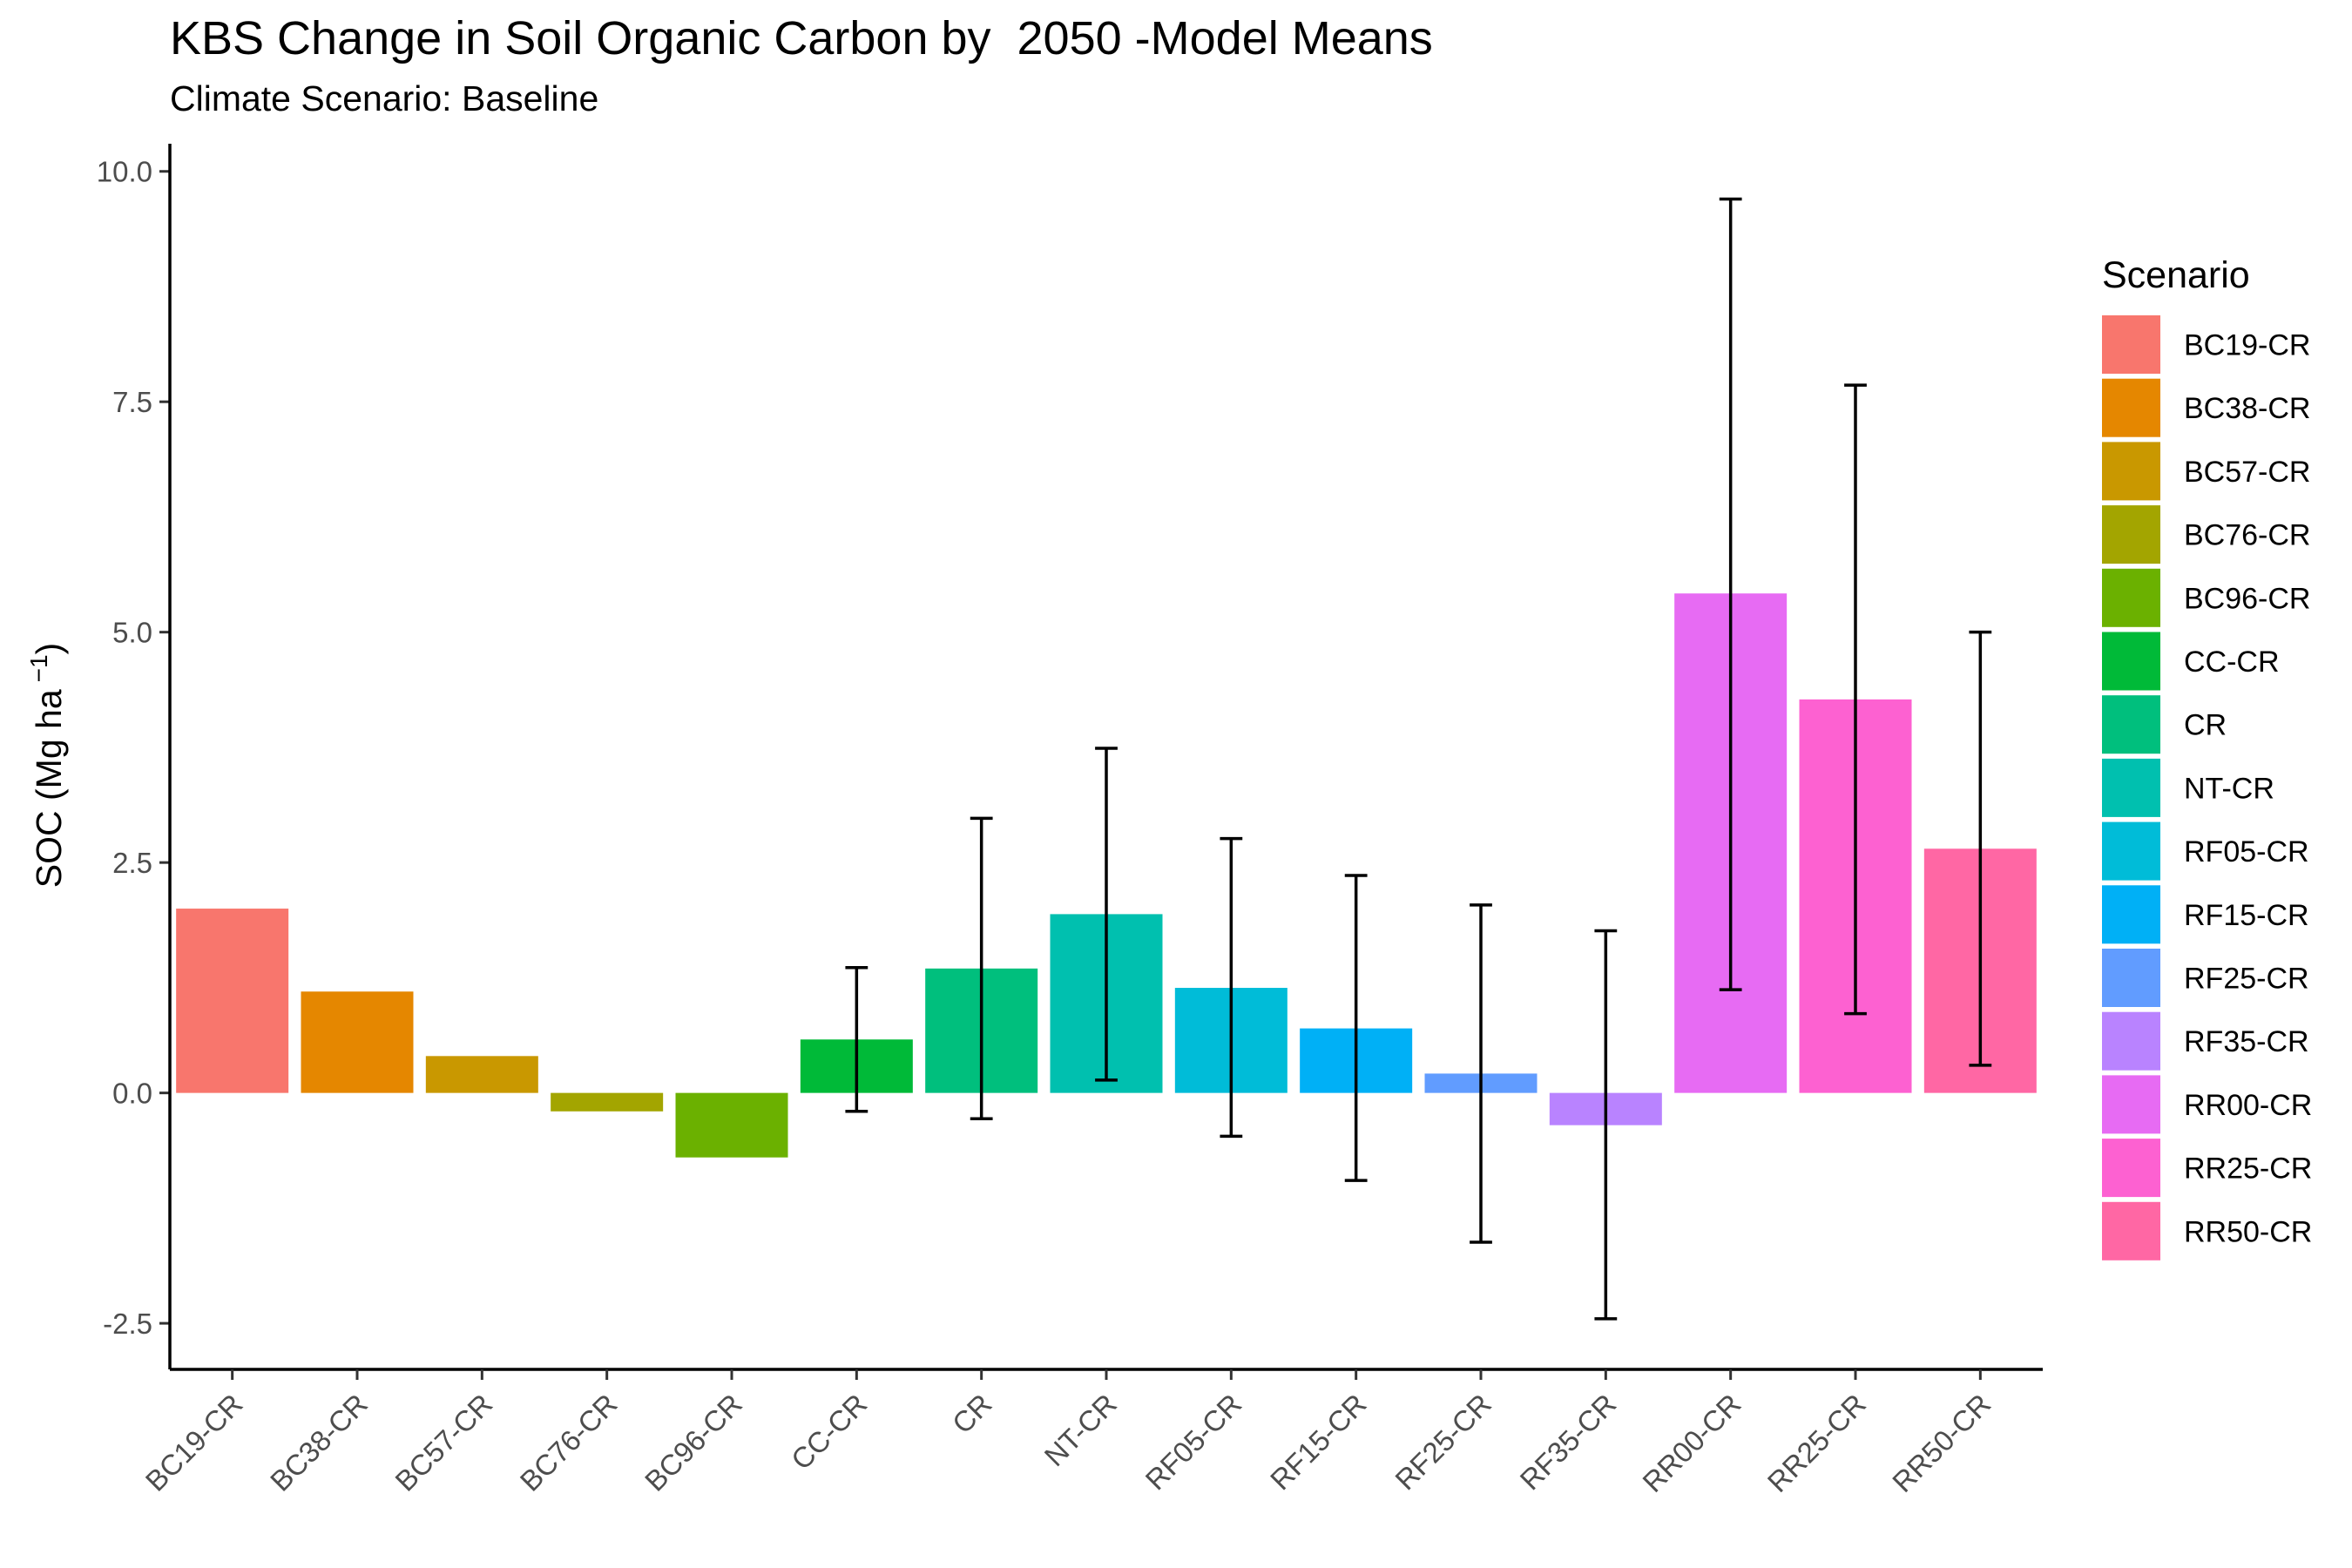 The height and width of the screenshot is (1568, 2352). I want to click on y-axis-label: SOC (Mg ha −1), so click(47, 766).